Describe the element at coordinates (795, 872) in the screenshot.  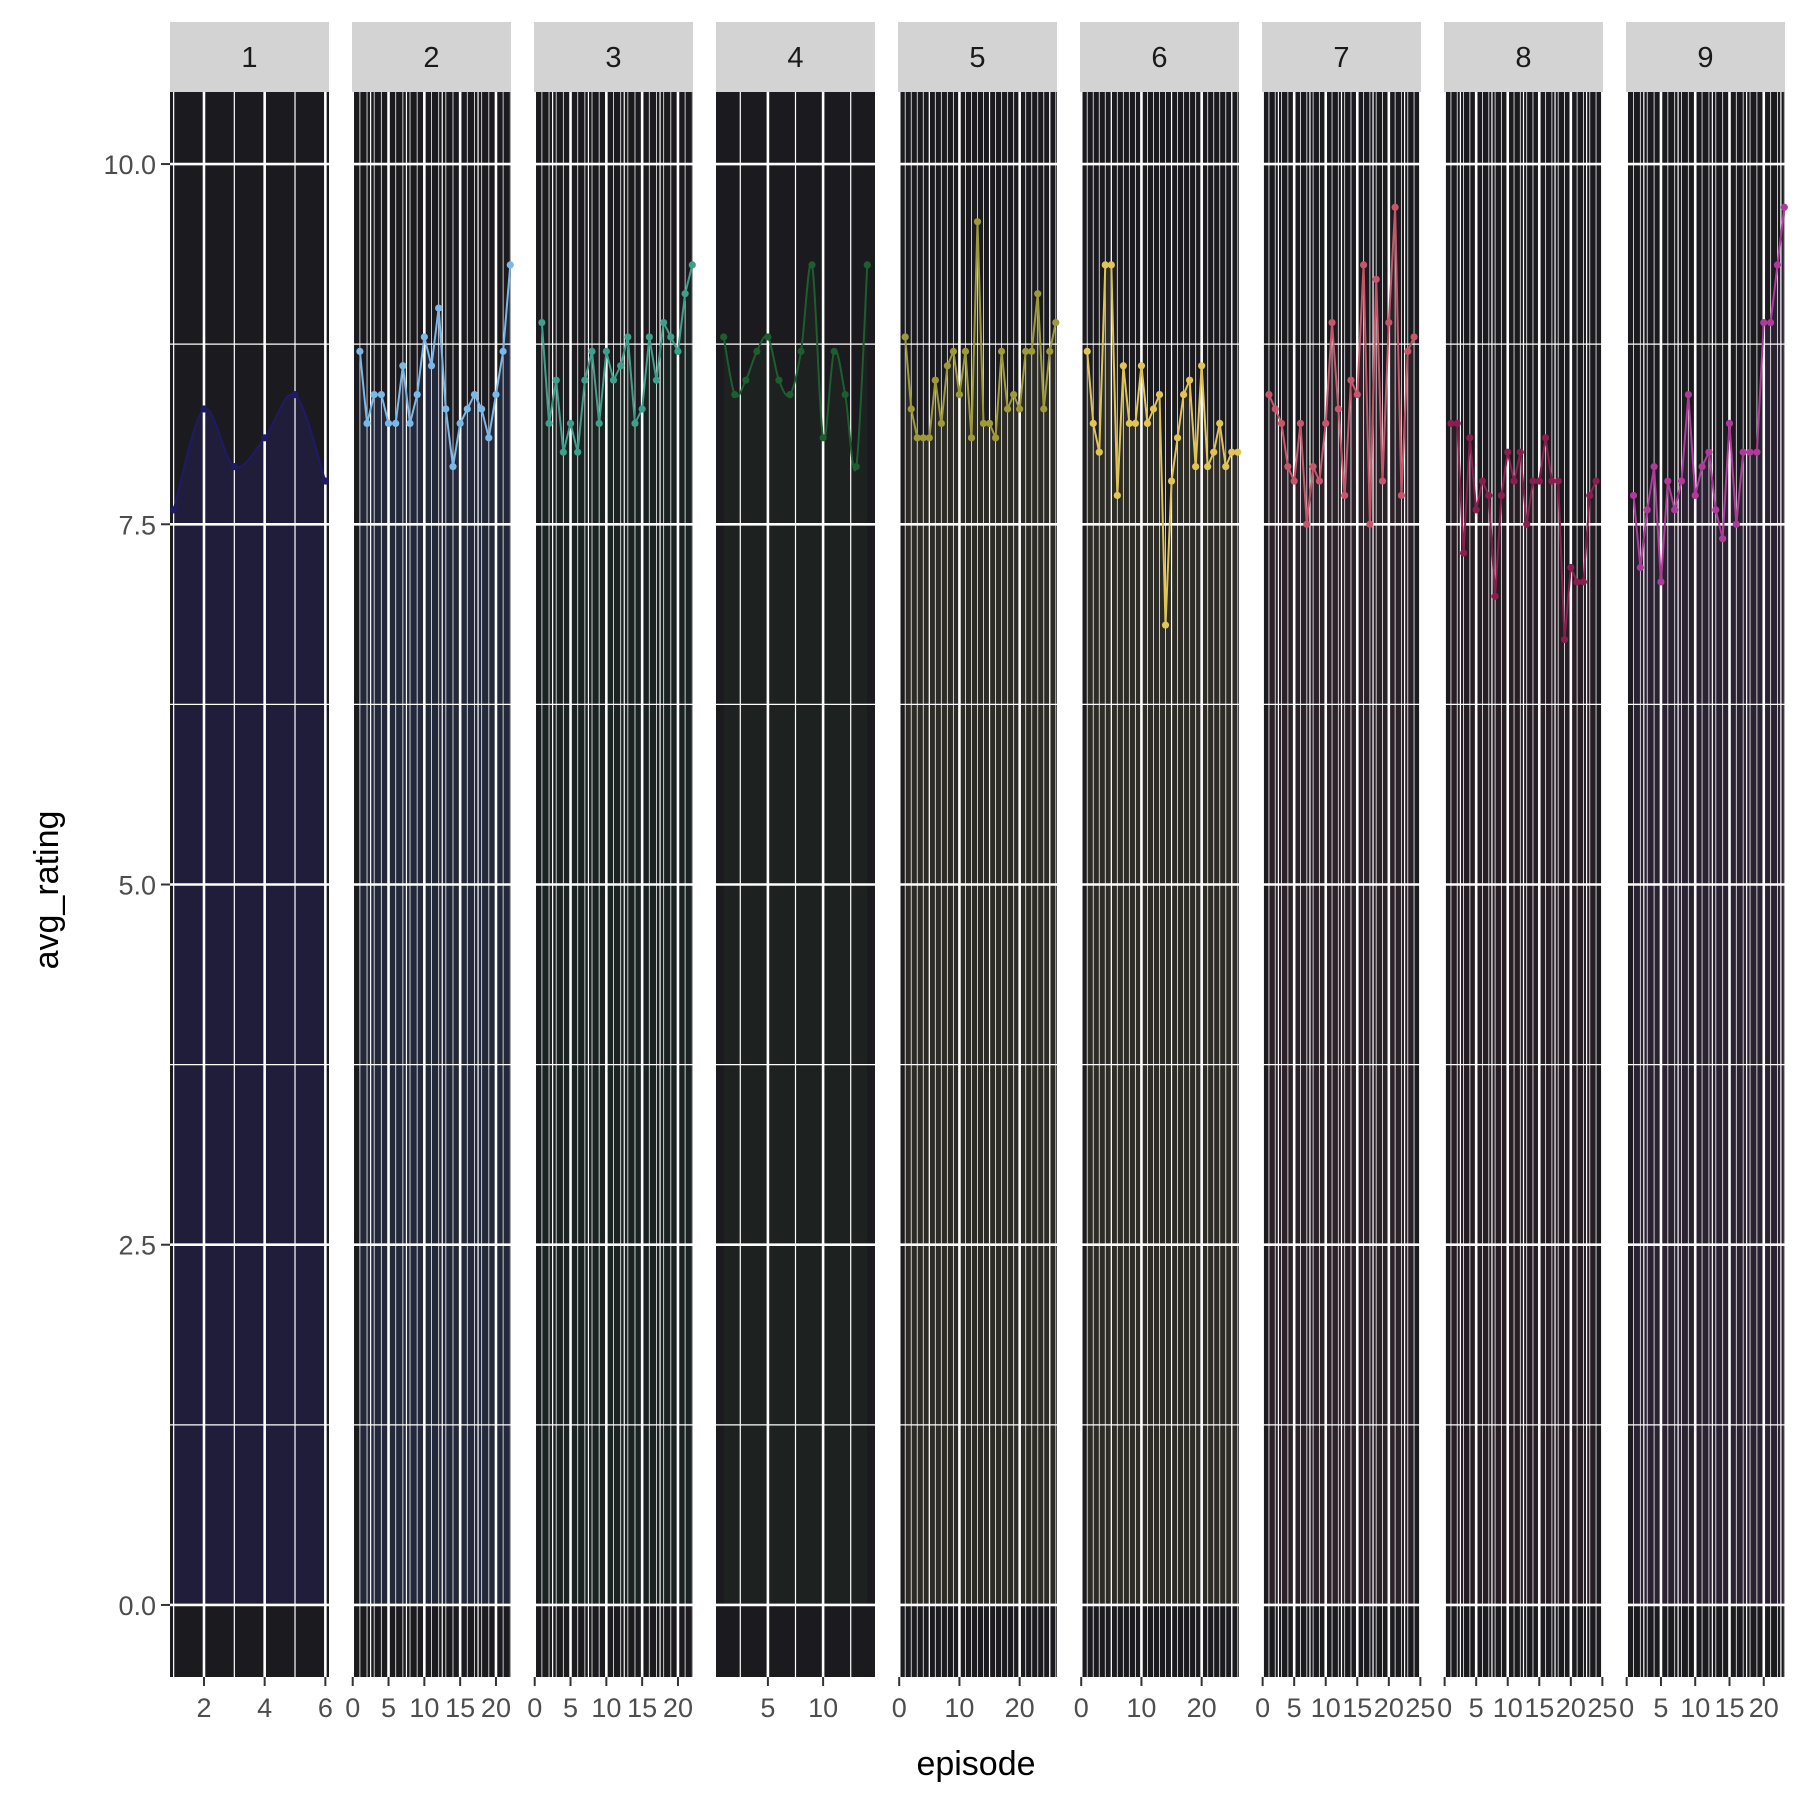
I see `facet-panel-4: 4 5 10` at that location.